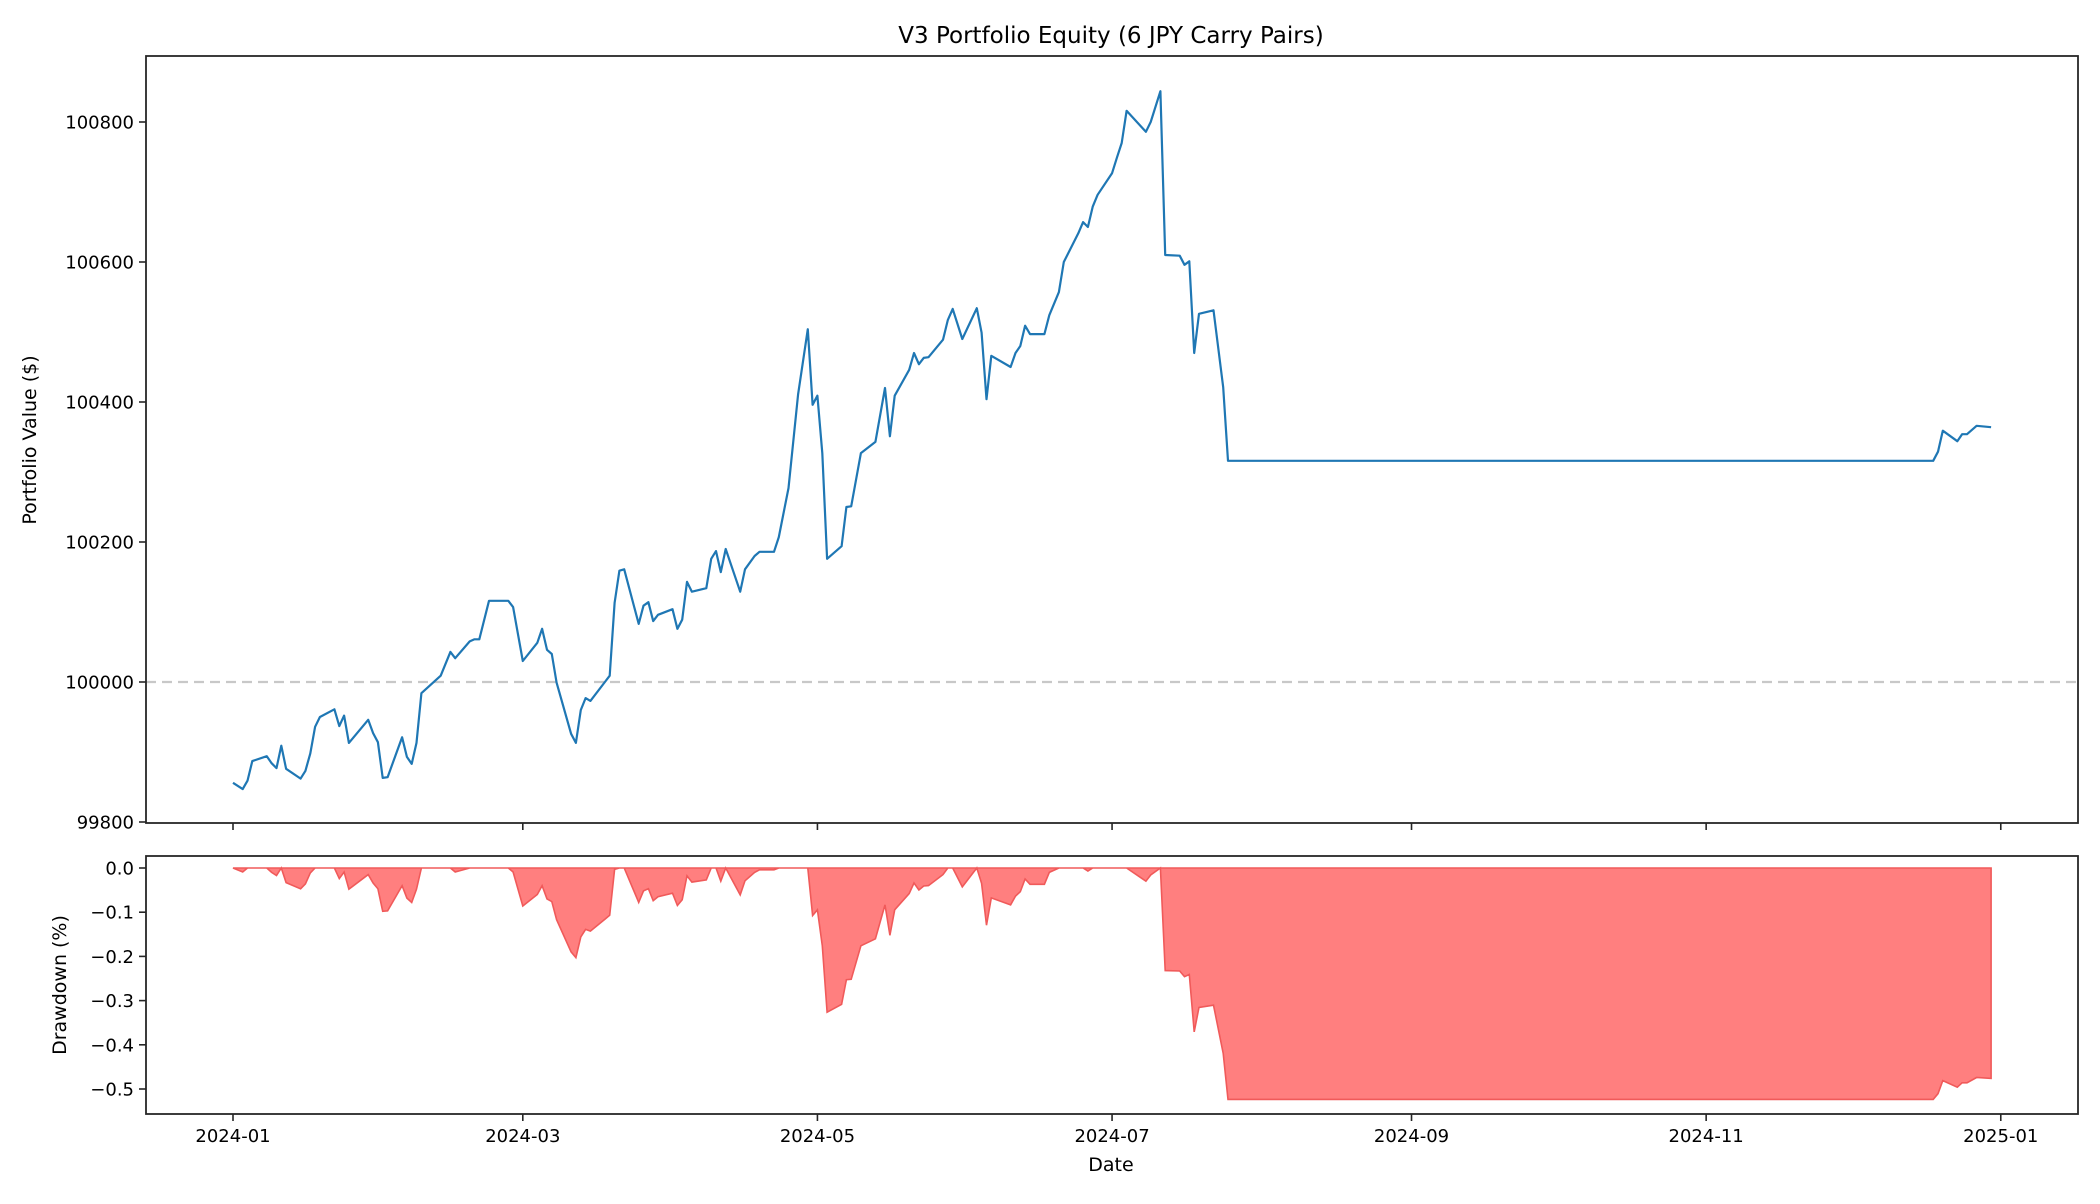  What do you see at coordinates (112, 1090) in the screenshot?
I see `y-tick-label: −0.5` at bounding box center [112, 1090].